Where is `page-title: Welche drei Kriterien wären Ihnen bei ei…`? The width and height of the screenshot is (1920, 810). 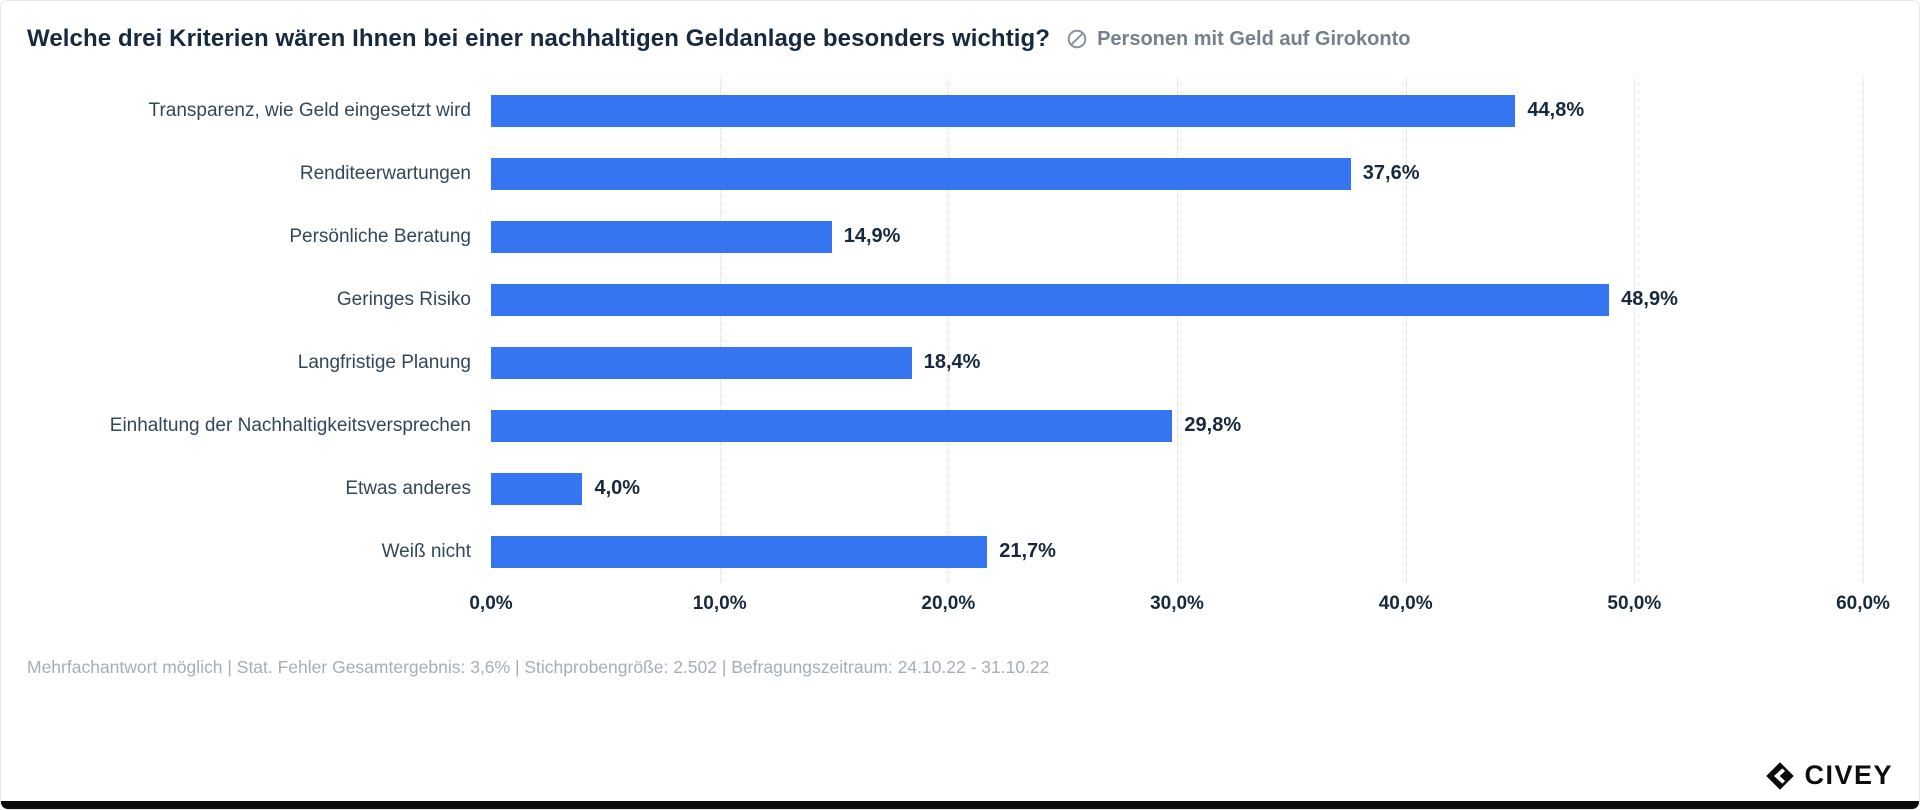 page-title: Welche drei Kriterien wären Ihnen bei ei… is located at coordinates (539, 38).